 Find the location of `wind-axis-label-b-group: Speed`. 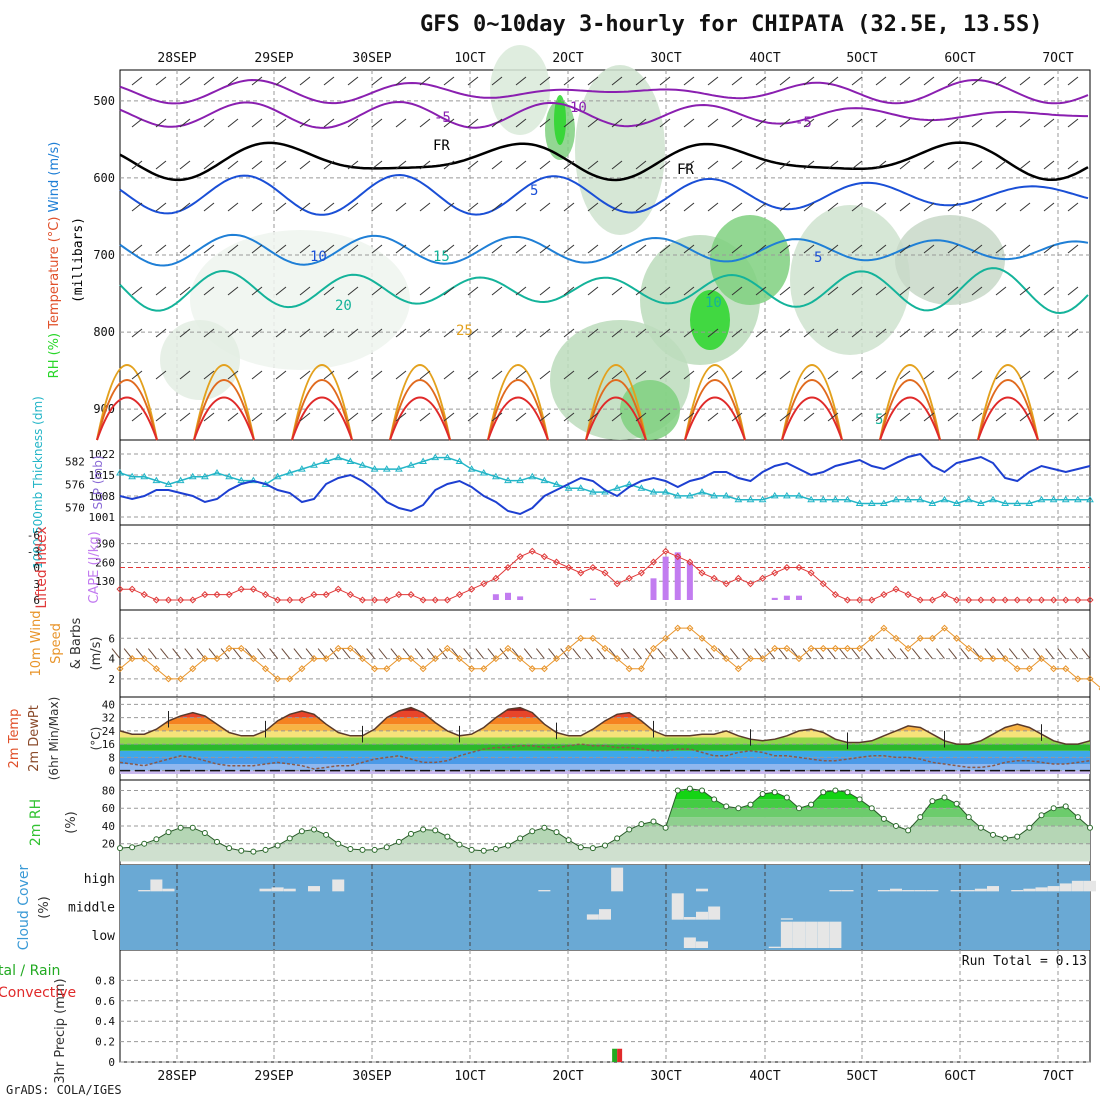

wind-axis-label-b-group: Speed is located at coordinates (56, 643).